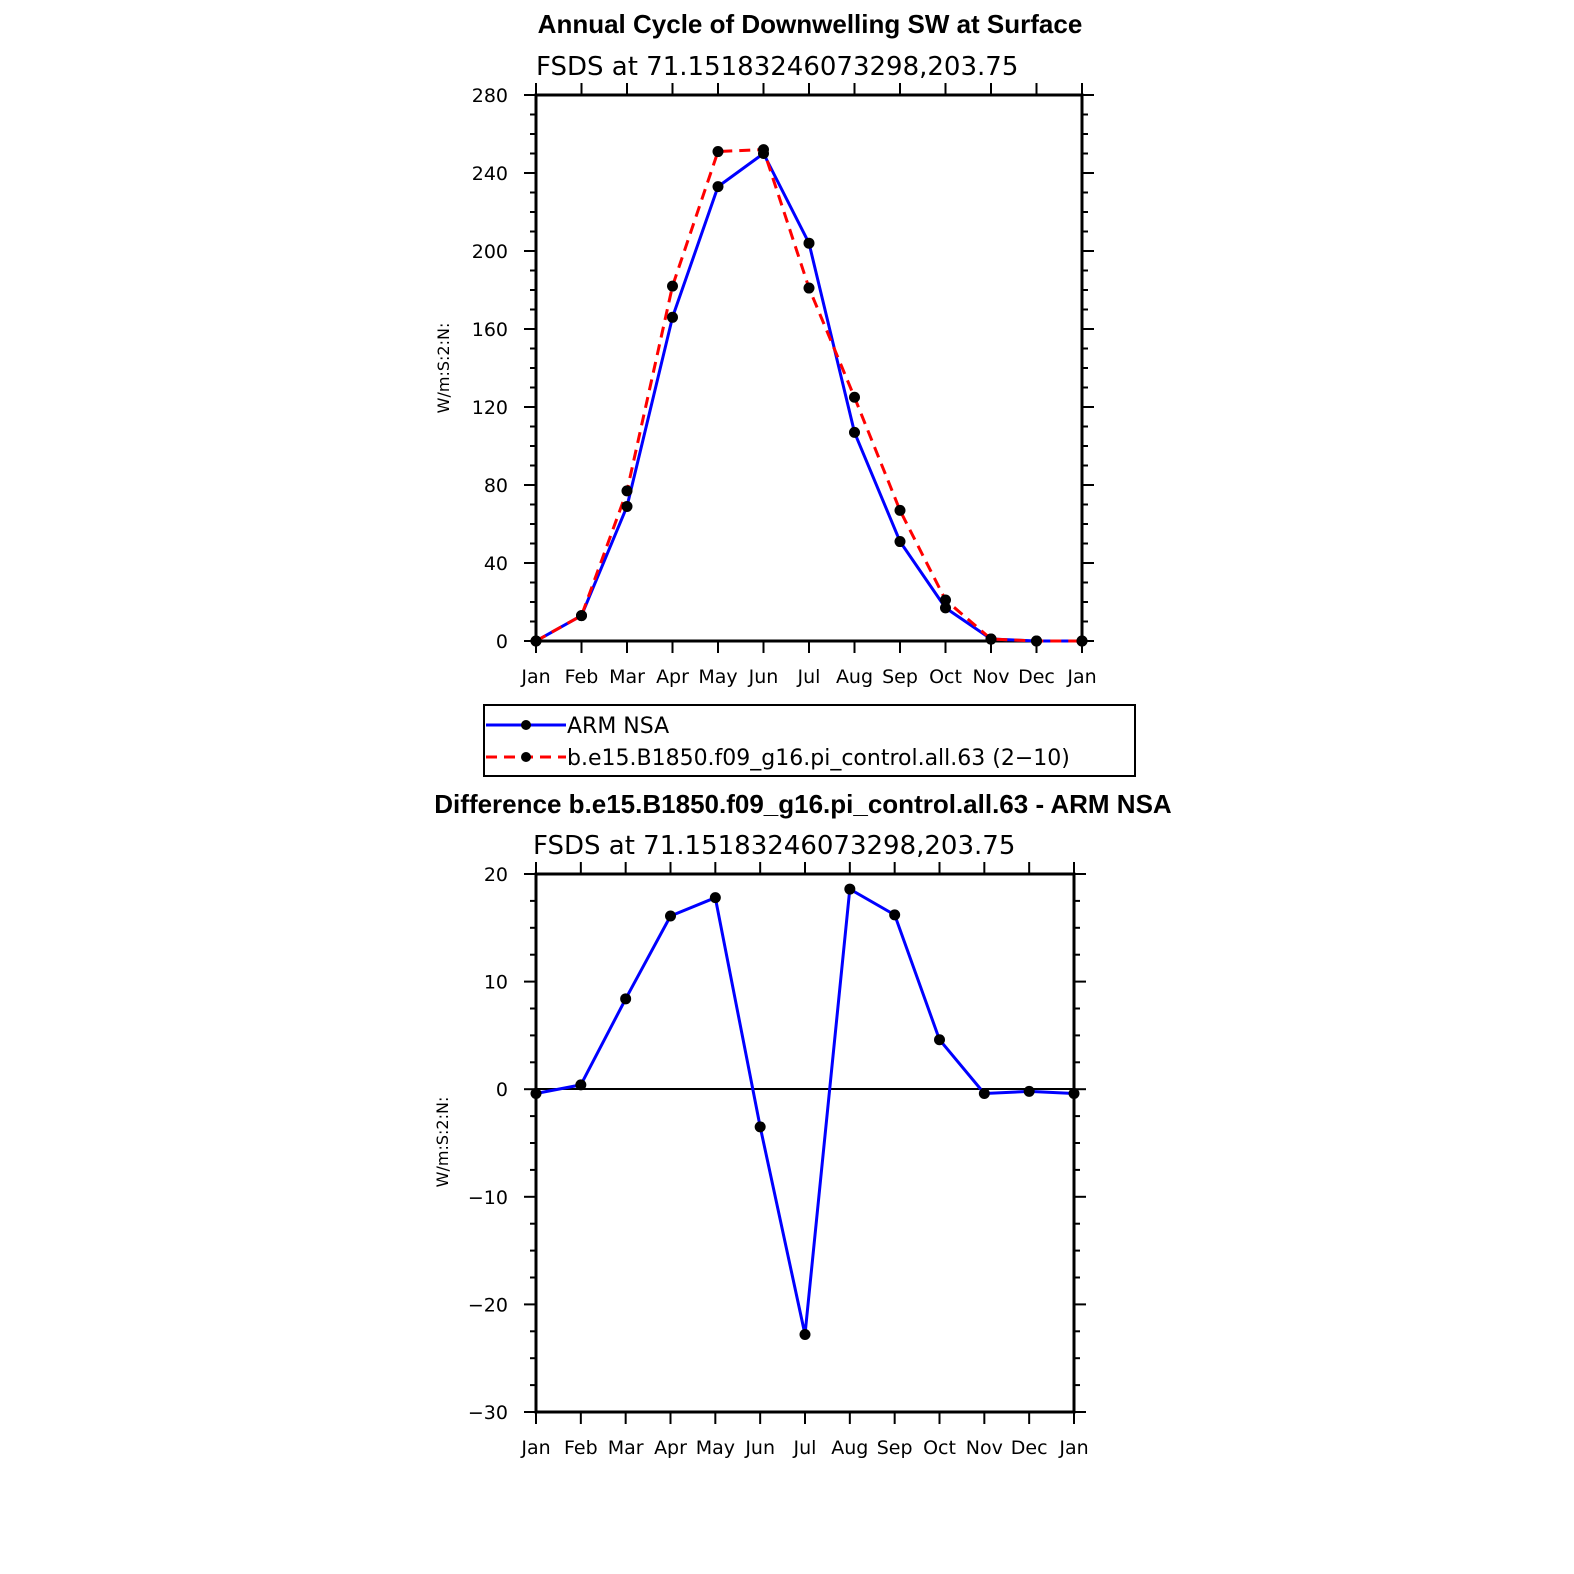 The height and width of the screenshot is (1574, 1574). What do you see at coordinates (526, 725) in the screenshot?
I see `legend-marker-arm-nsa` at bounding box center [526, 725].